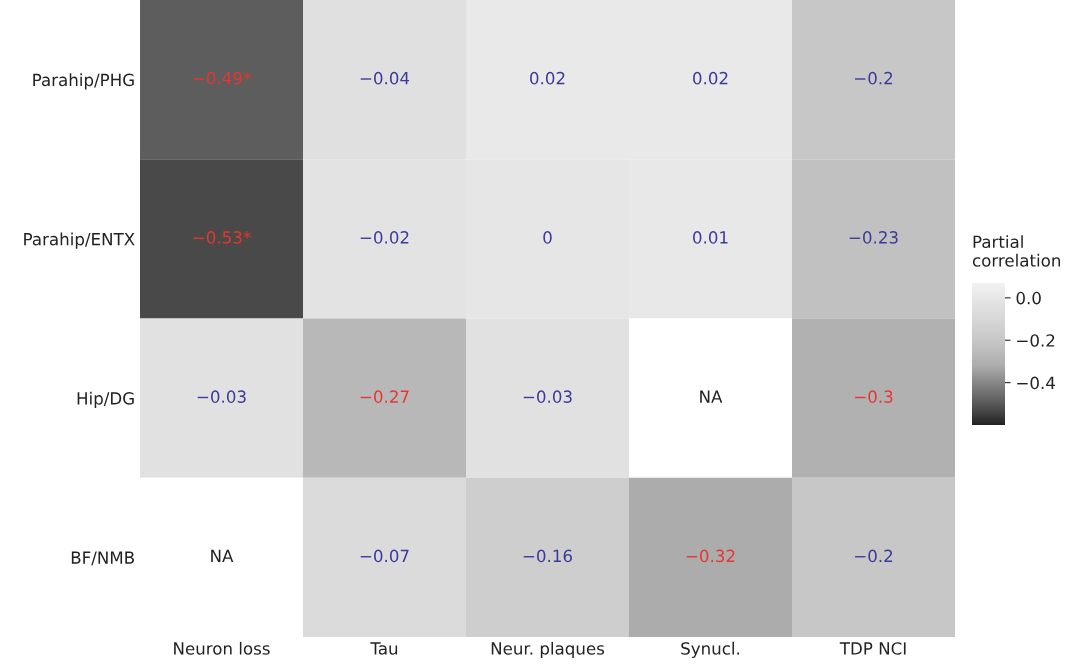 This screenshot has width=1069, height=668. Describe the element at coordinates (83, 81) in the screenshot. I see `y-tick-label: Parahip/PHG` at that location.